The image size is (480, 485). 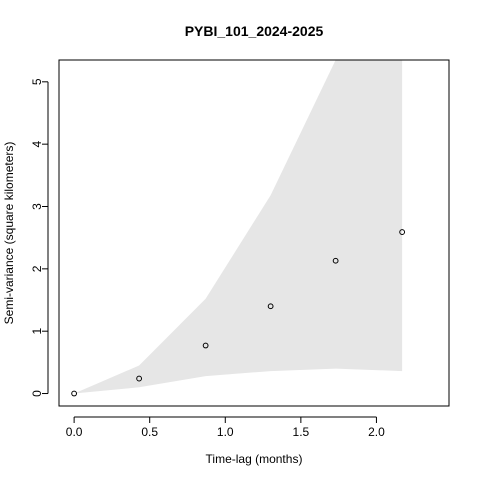 What do you see at coordinates (376, 432) in the screenshot?
I see `x-tick-label: 2.0` at bounding box center [376, 432].